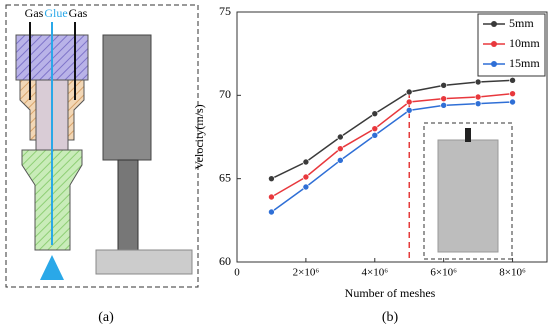 This screenshot has height=333, width=550. What do you see at coordinates (55, 13) in the screenshot?
I see `label-glue: Glue` at bounding box center [55, 13].